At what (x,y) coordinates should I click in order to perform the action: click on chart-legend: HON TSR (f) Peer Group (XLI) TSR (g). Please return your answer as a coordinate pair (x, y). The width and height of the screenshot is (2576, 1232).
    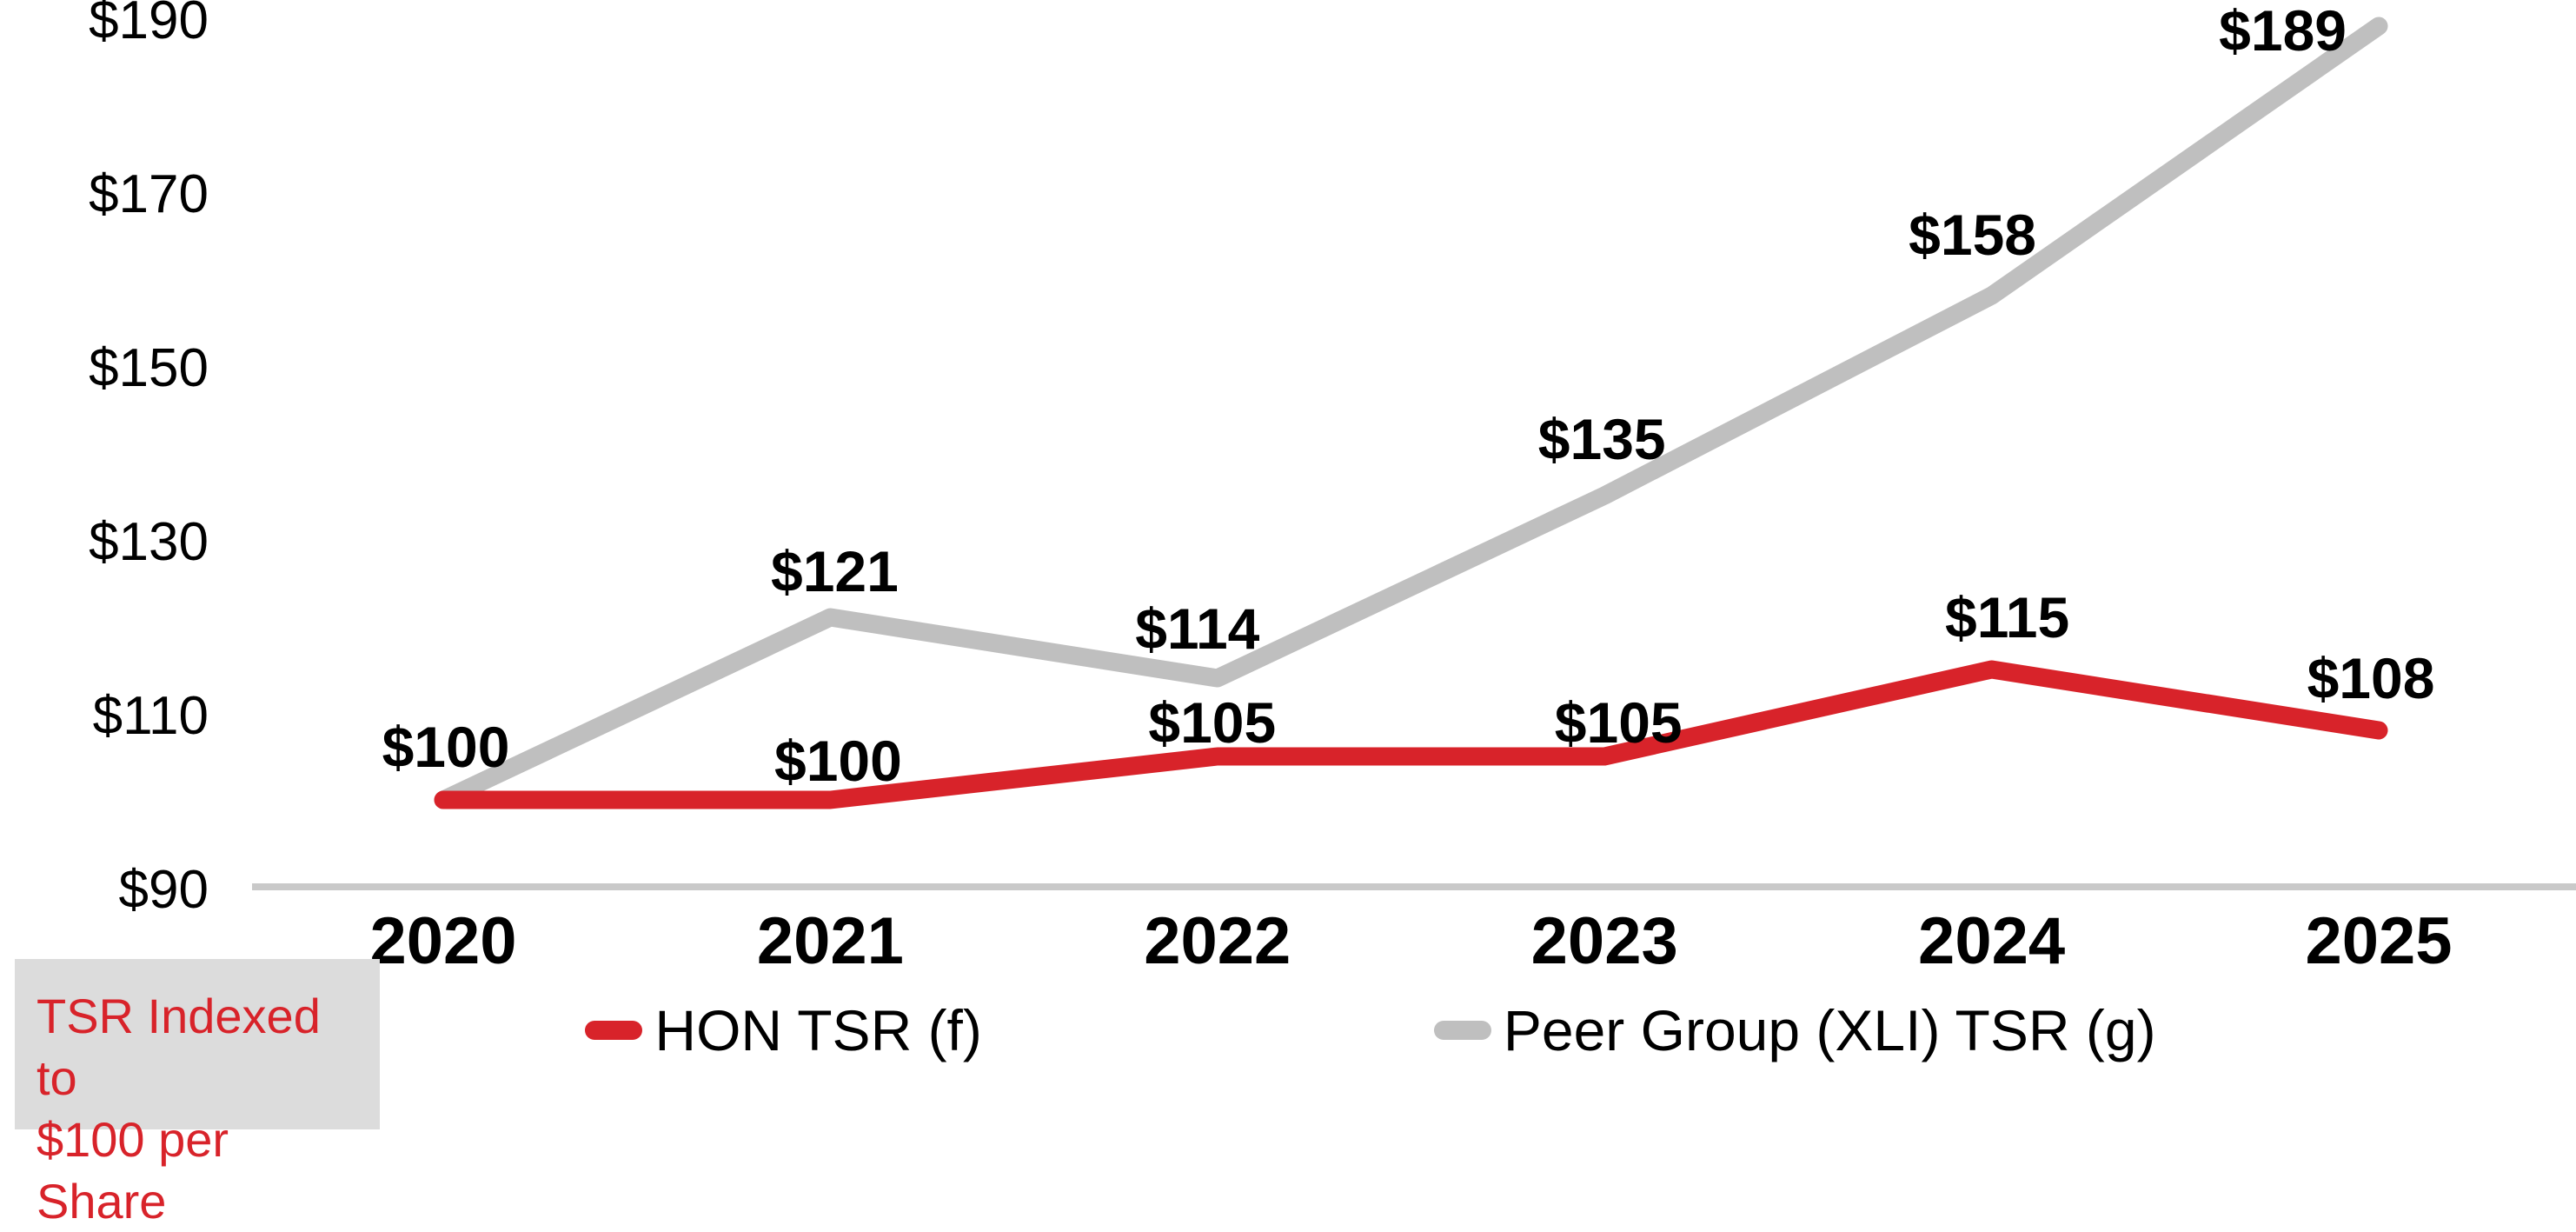
    Looking at the image, I should click on (1288, 1030).